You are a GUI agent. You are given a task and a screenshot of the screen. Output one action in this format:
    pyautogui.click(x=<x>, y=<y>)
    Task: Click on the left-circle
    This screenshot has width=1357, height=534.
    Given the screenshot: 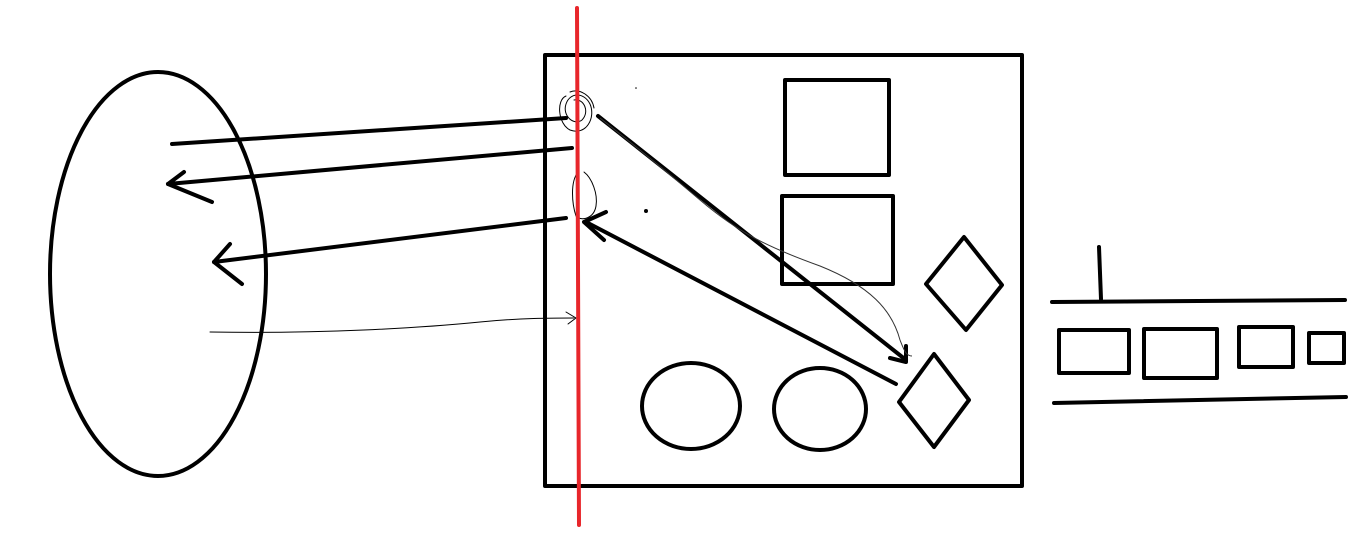 What is the action you would take?
    pyautogui.click(x=691, y=406)
    